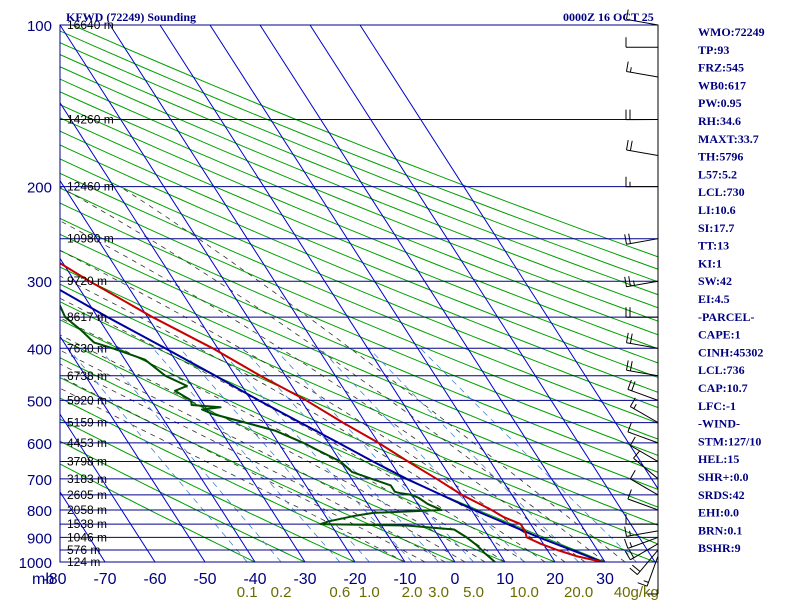 This screenshot has height=600, width=800. What do you see at coordinates (730, 352) in the screenshot?
I see `sounding-index-item: CINH:45302` at bounding box center [730, 352].